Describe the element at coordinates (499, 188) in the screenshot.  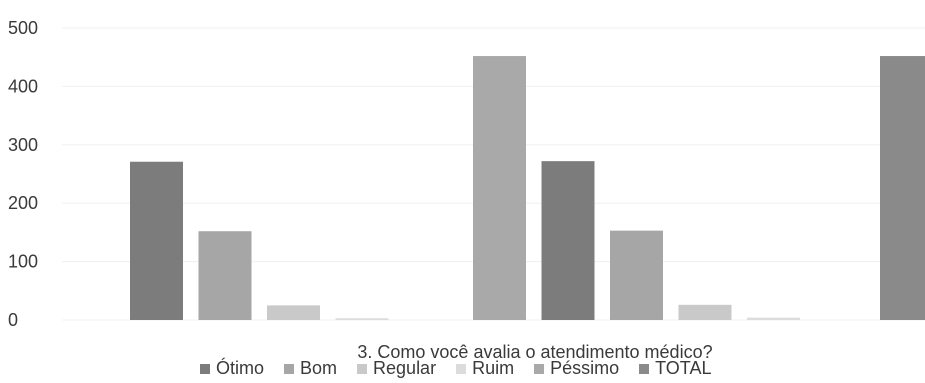
I see `bar-péssimo` at that location.